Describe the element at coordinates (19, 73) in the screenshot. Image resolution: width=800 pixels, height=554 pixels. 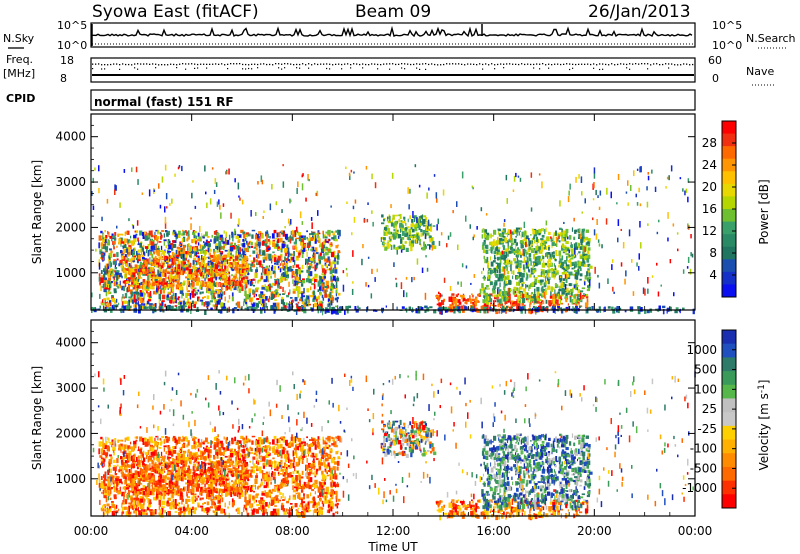
I see `freq-unit: [MHz]` at that location.